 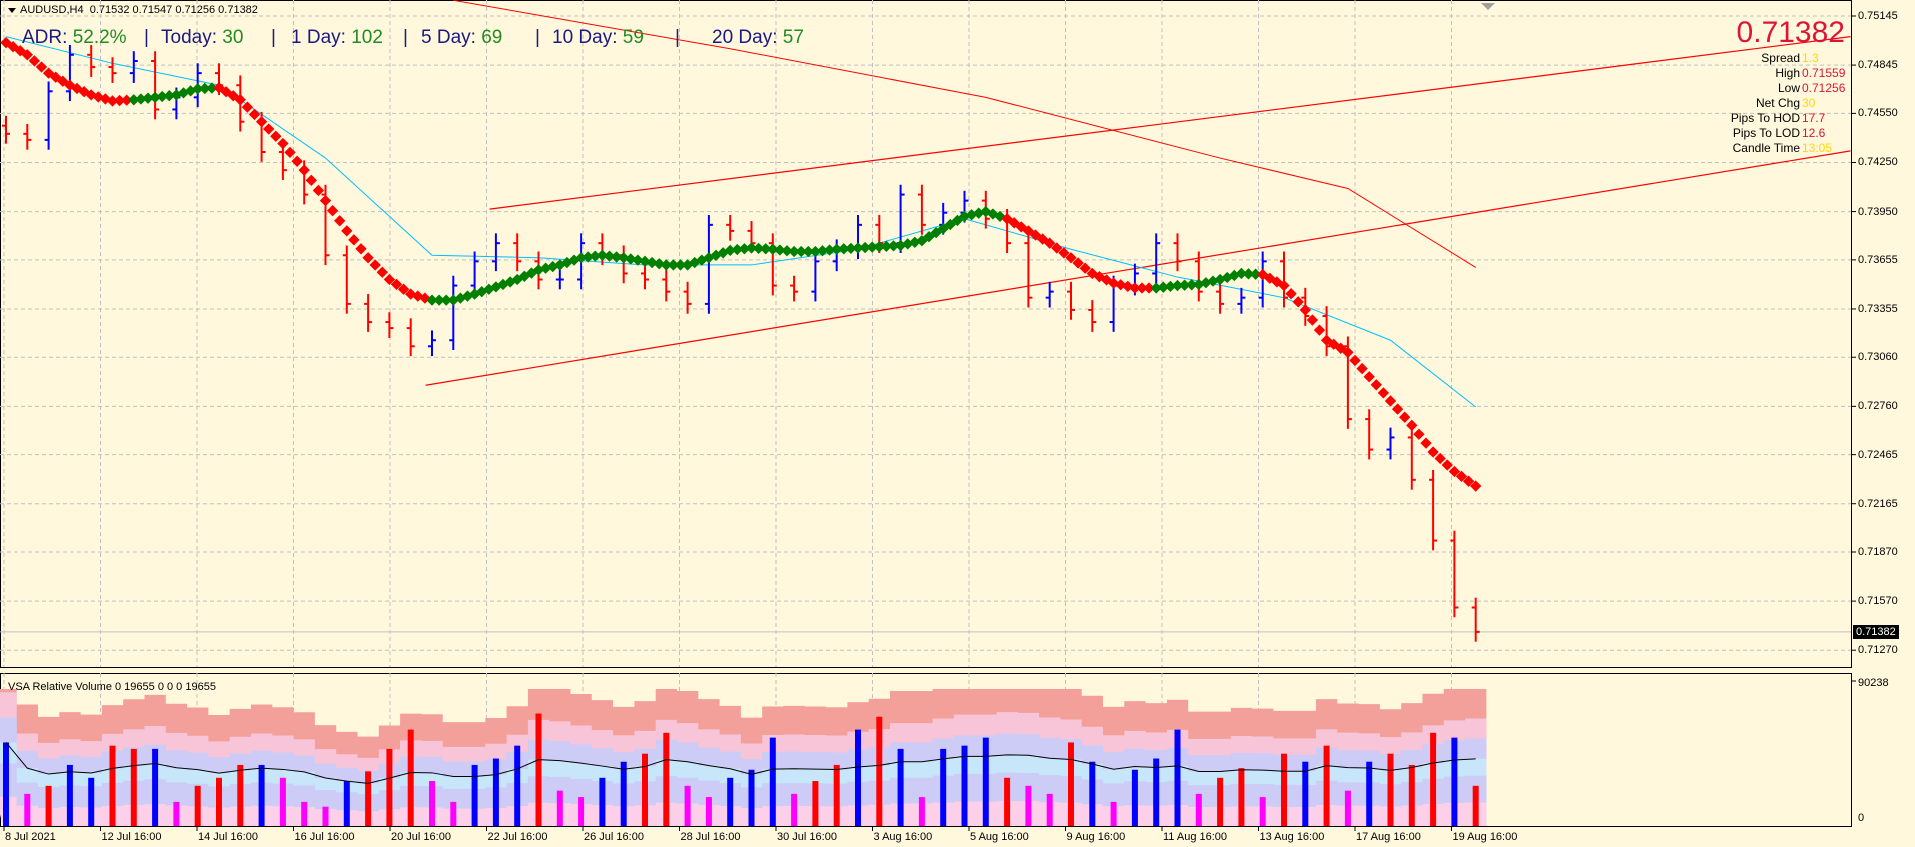 I want to click on price-tick-label: 0.71870, so click(x=1878, y=552).